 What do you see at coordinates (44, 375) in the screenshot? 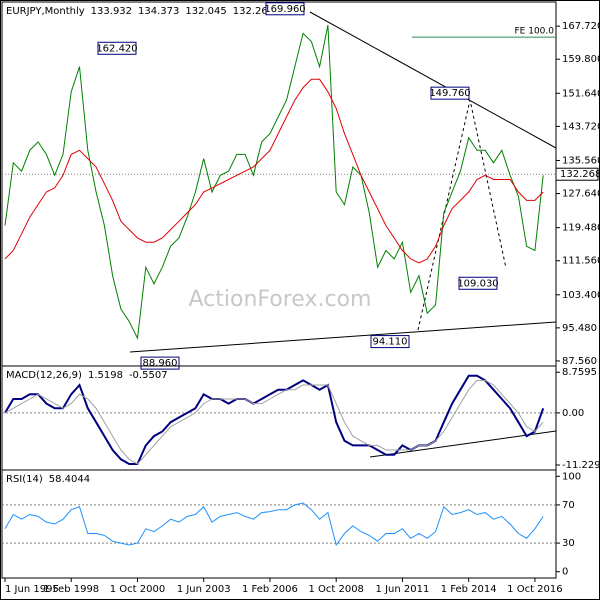
I see `panel-title: MACD(12,26,9)` at bounding box center [44, 375].